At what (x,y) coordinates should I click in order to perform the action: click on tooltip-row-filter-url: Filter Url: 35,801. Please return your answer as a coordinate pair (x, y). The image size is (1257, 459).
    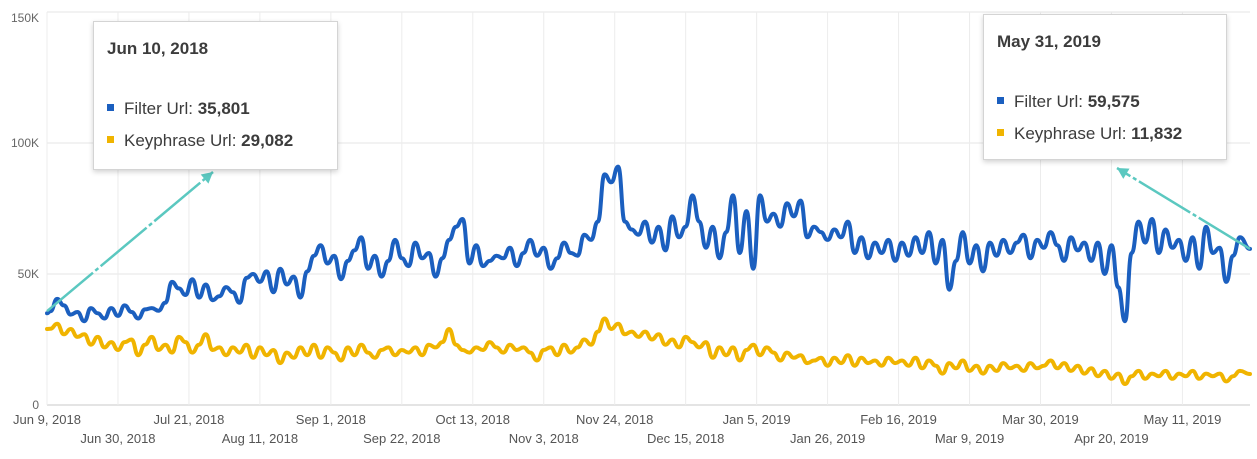
    Looking at the image, I should click on (222, 109).